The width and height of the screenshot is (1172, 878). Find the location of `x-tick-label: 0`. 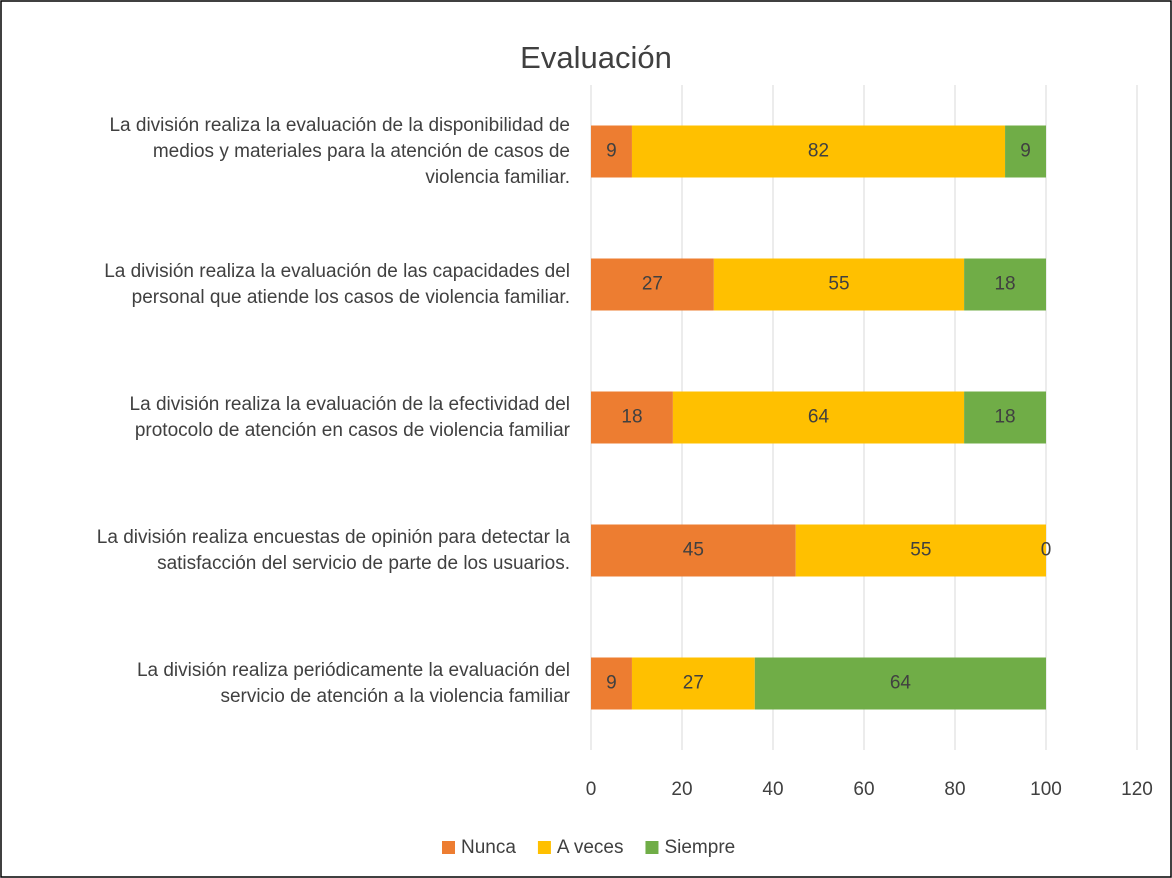

x-tick-label: 0 is located at coordinates (591, 789).